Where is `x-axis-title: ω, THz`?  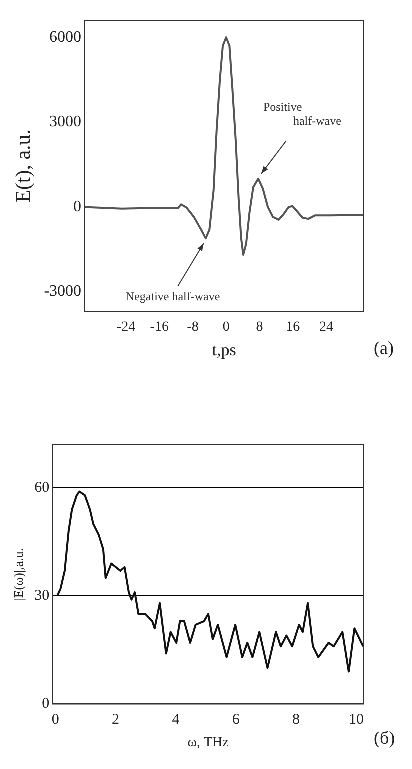 x-axis-title: ω, THz is located at coordinates (208, 742).